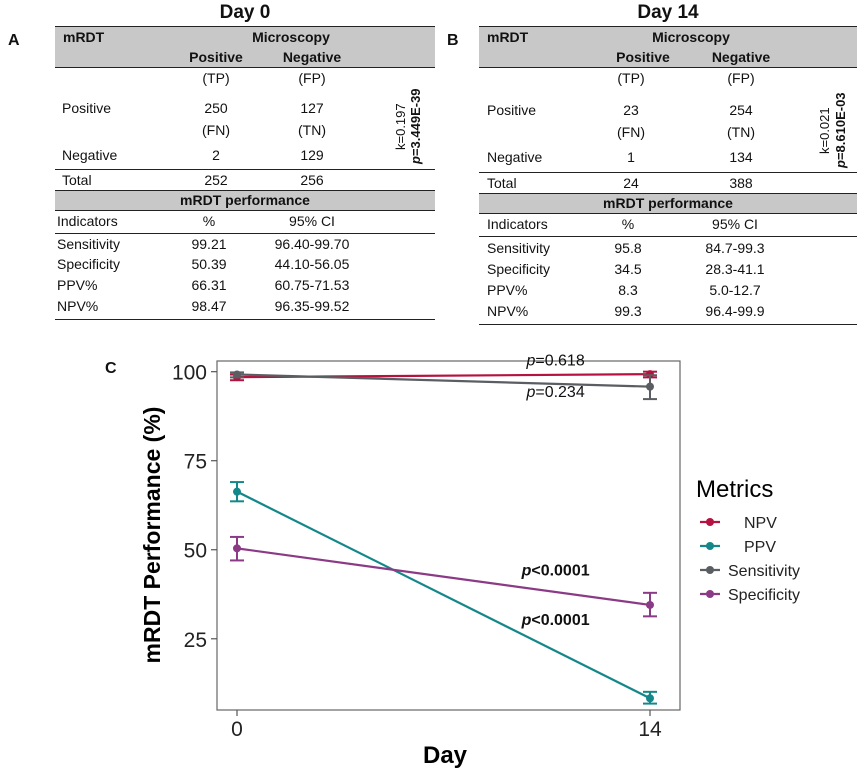 This screenshot has width=865, height=776. What do you see at coordinates (445, 755) in the screenshot?
I see `x-axis-title: Day` at bounding box center [445, 755].